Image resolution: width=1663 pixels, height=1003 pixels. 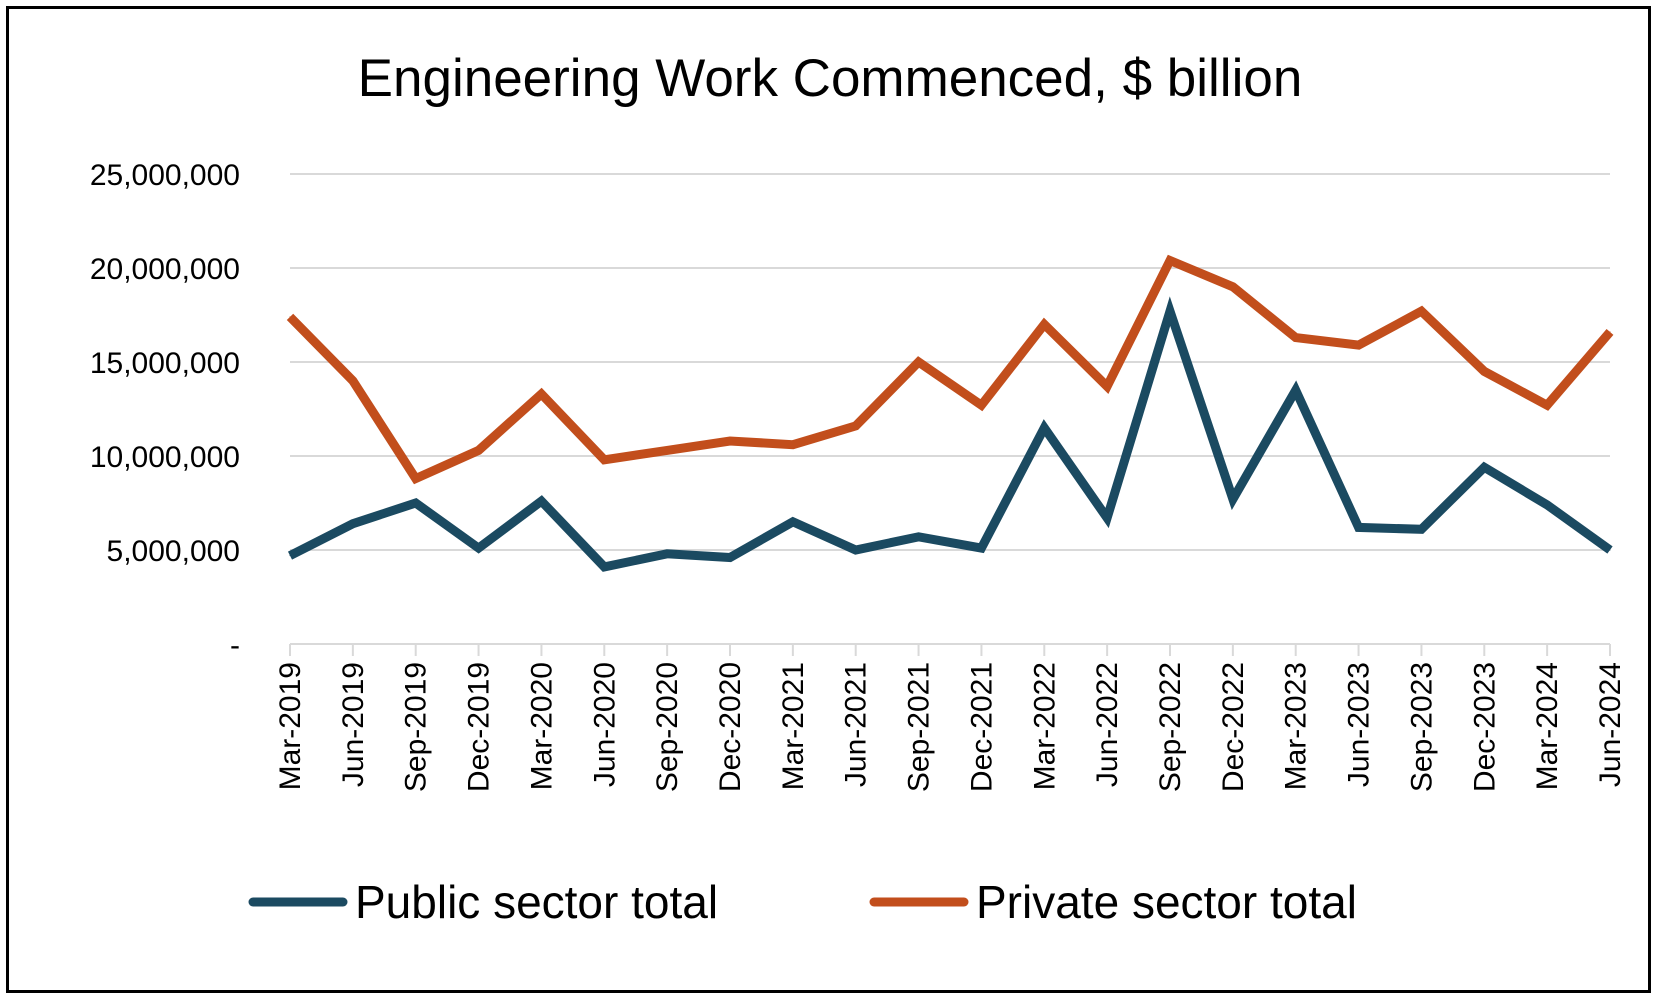 What do you see at coordinates (290, 726) in the screenshot?
I see `x-tick-label: Mar-2019` at bounding box center [290, 726].